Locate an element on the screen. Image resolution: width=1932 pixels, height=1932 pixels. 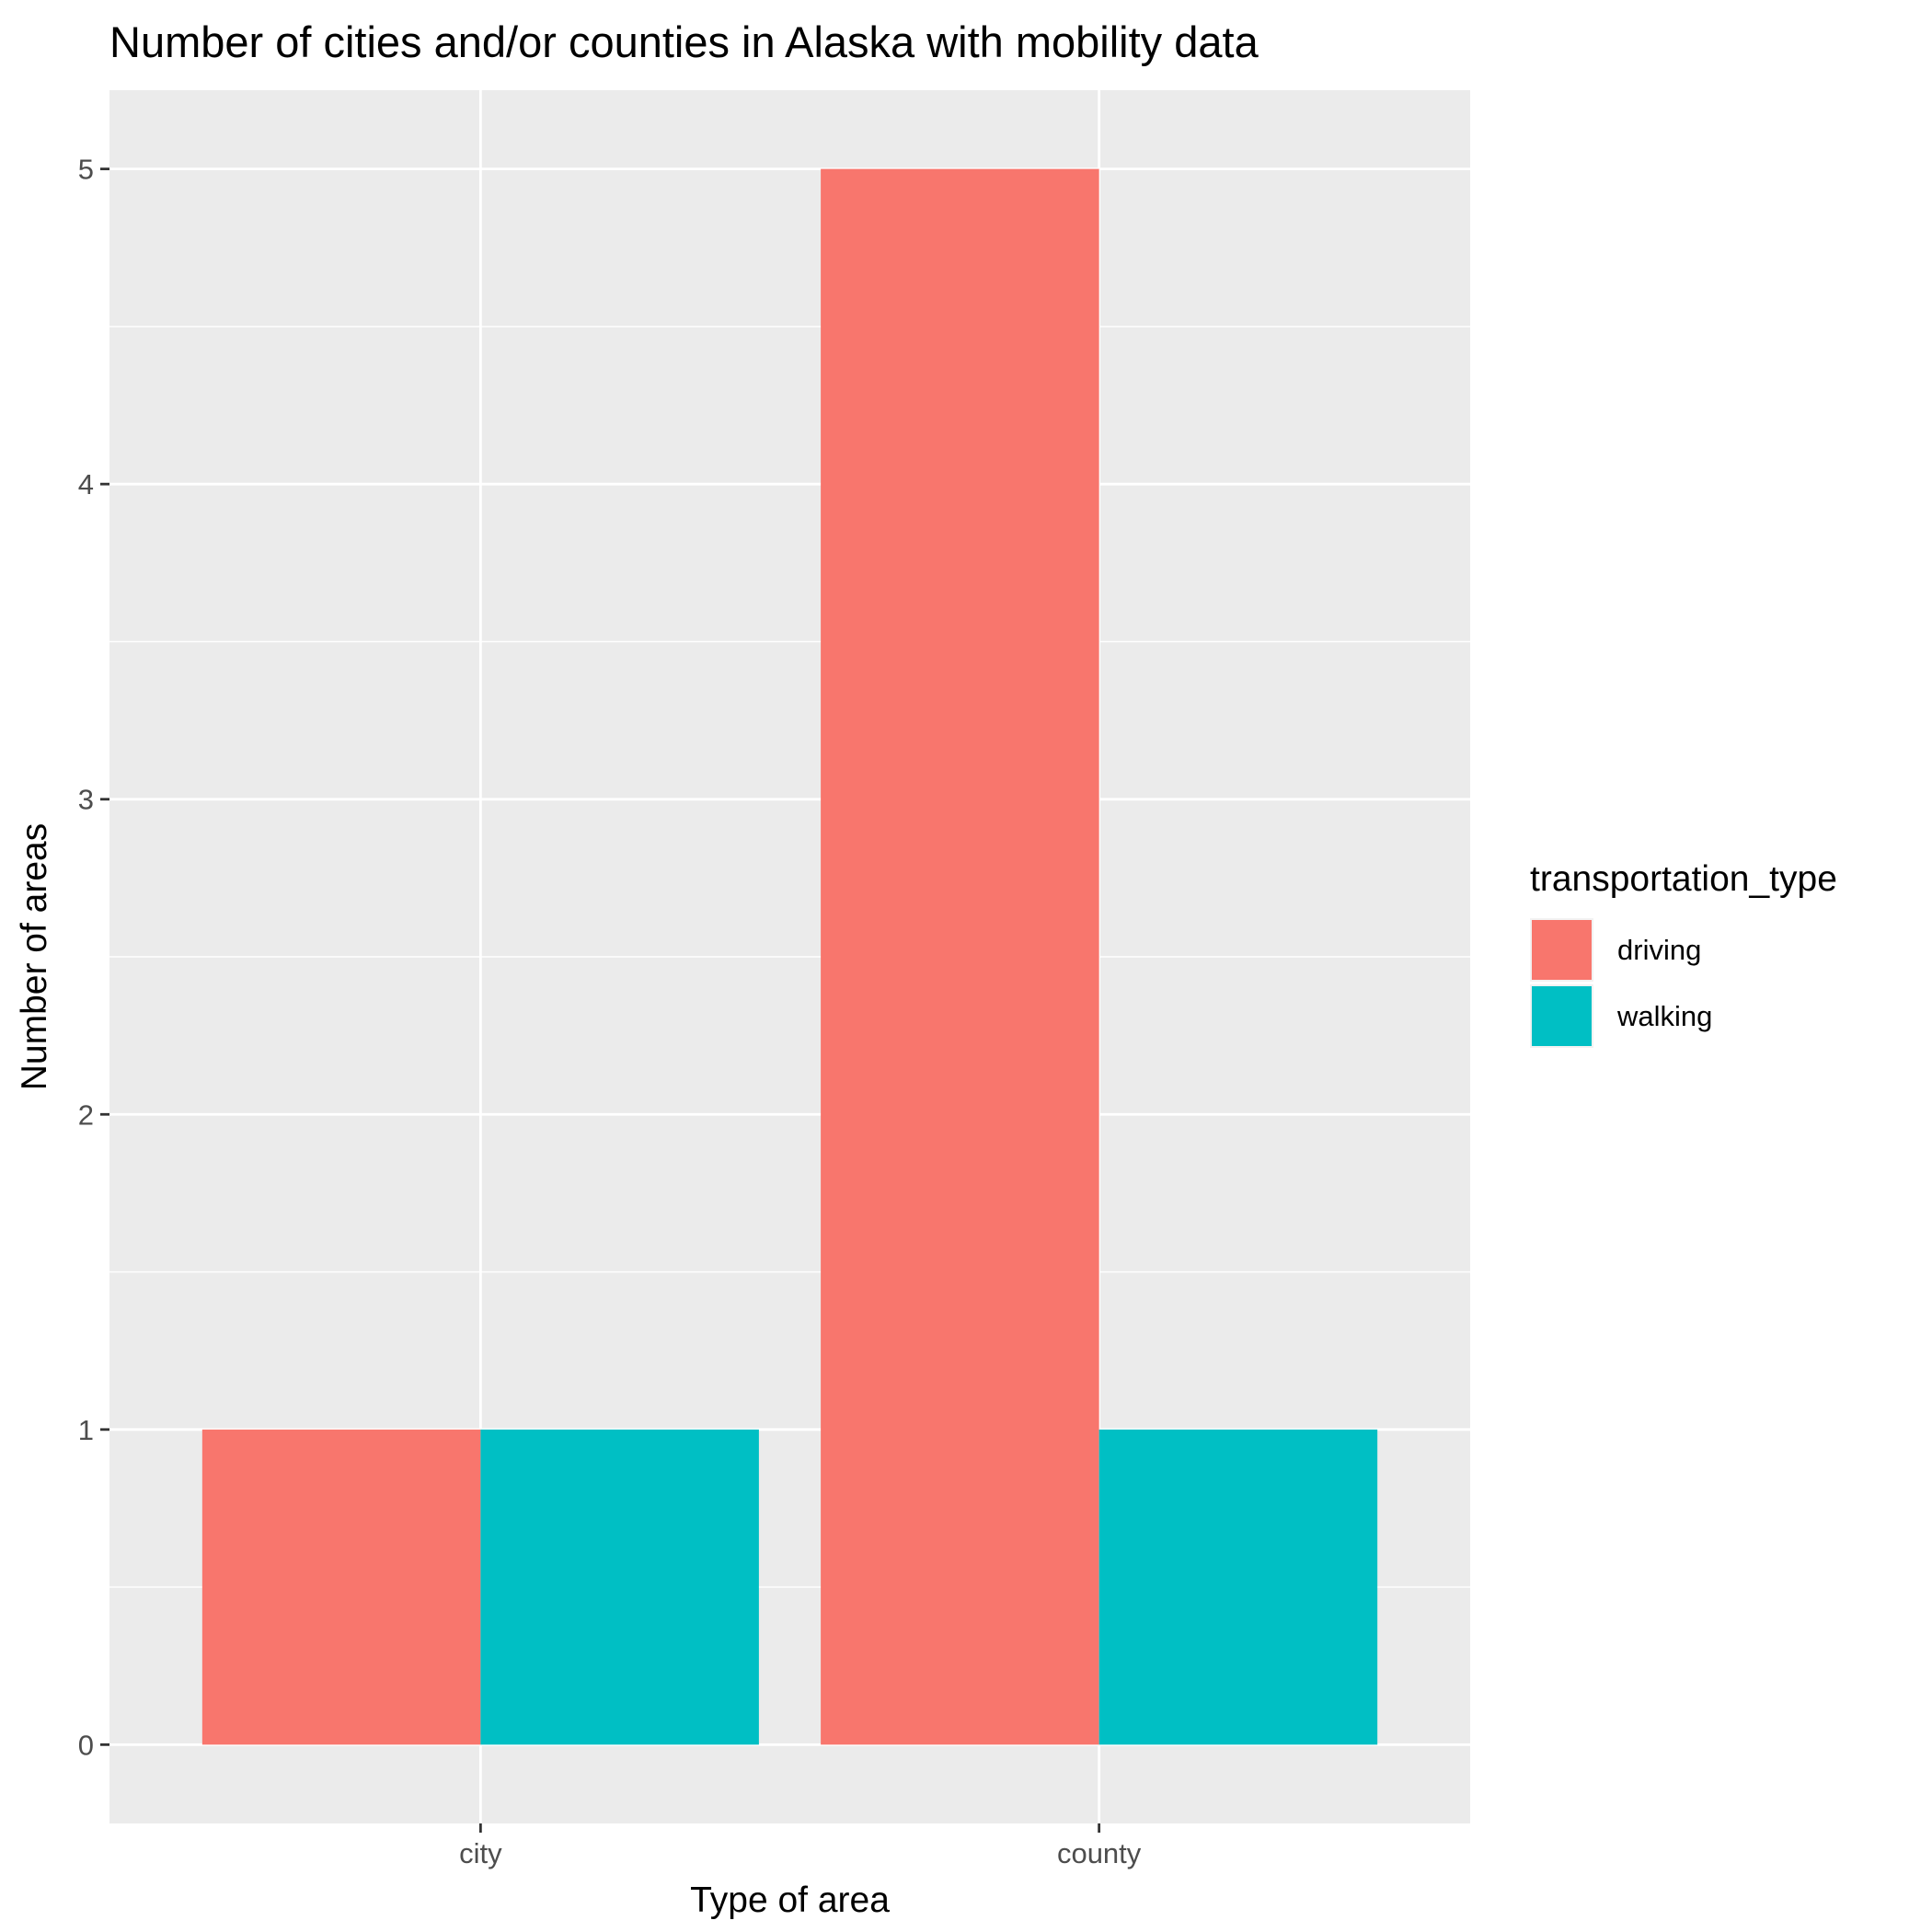
x-tick-label: city is located at coordinates (480, 1853).